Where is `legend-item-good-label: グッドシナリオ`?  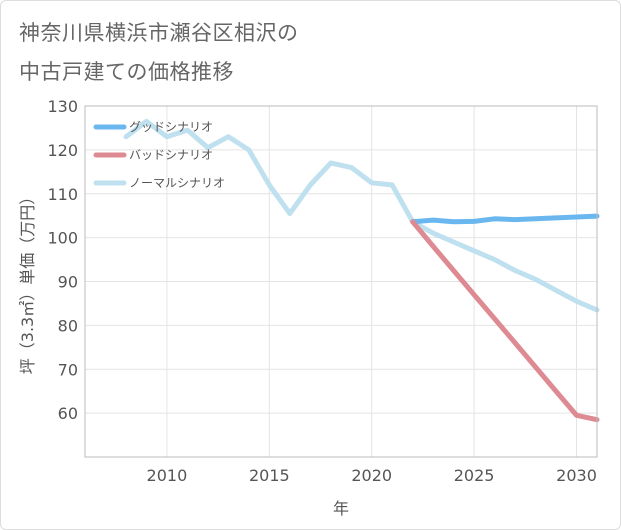 legend-item-good-label: グッドシナリオ is located at coordinates (171, 127).